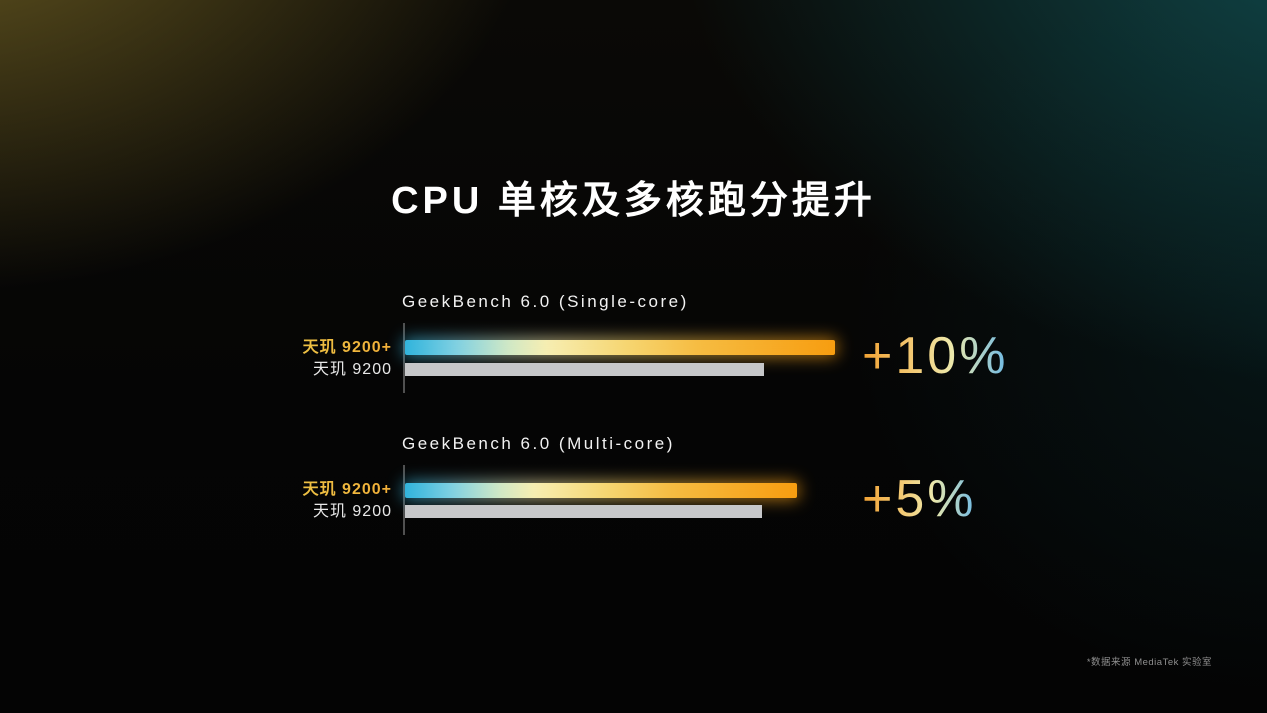 Image resolution: width=1267 pixels, height=713 pixels. I want to click on bar-dimensity-9200-plus-single, so click(620, 347).